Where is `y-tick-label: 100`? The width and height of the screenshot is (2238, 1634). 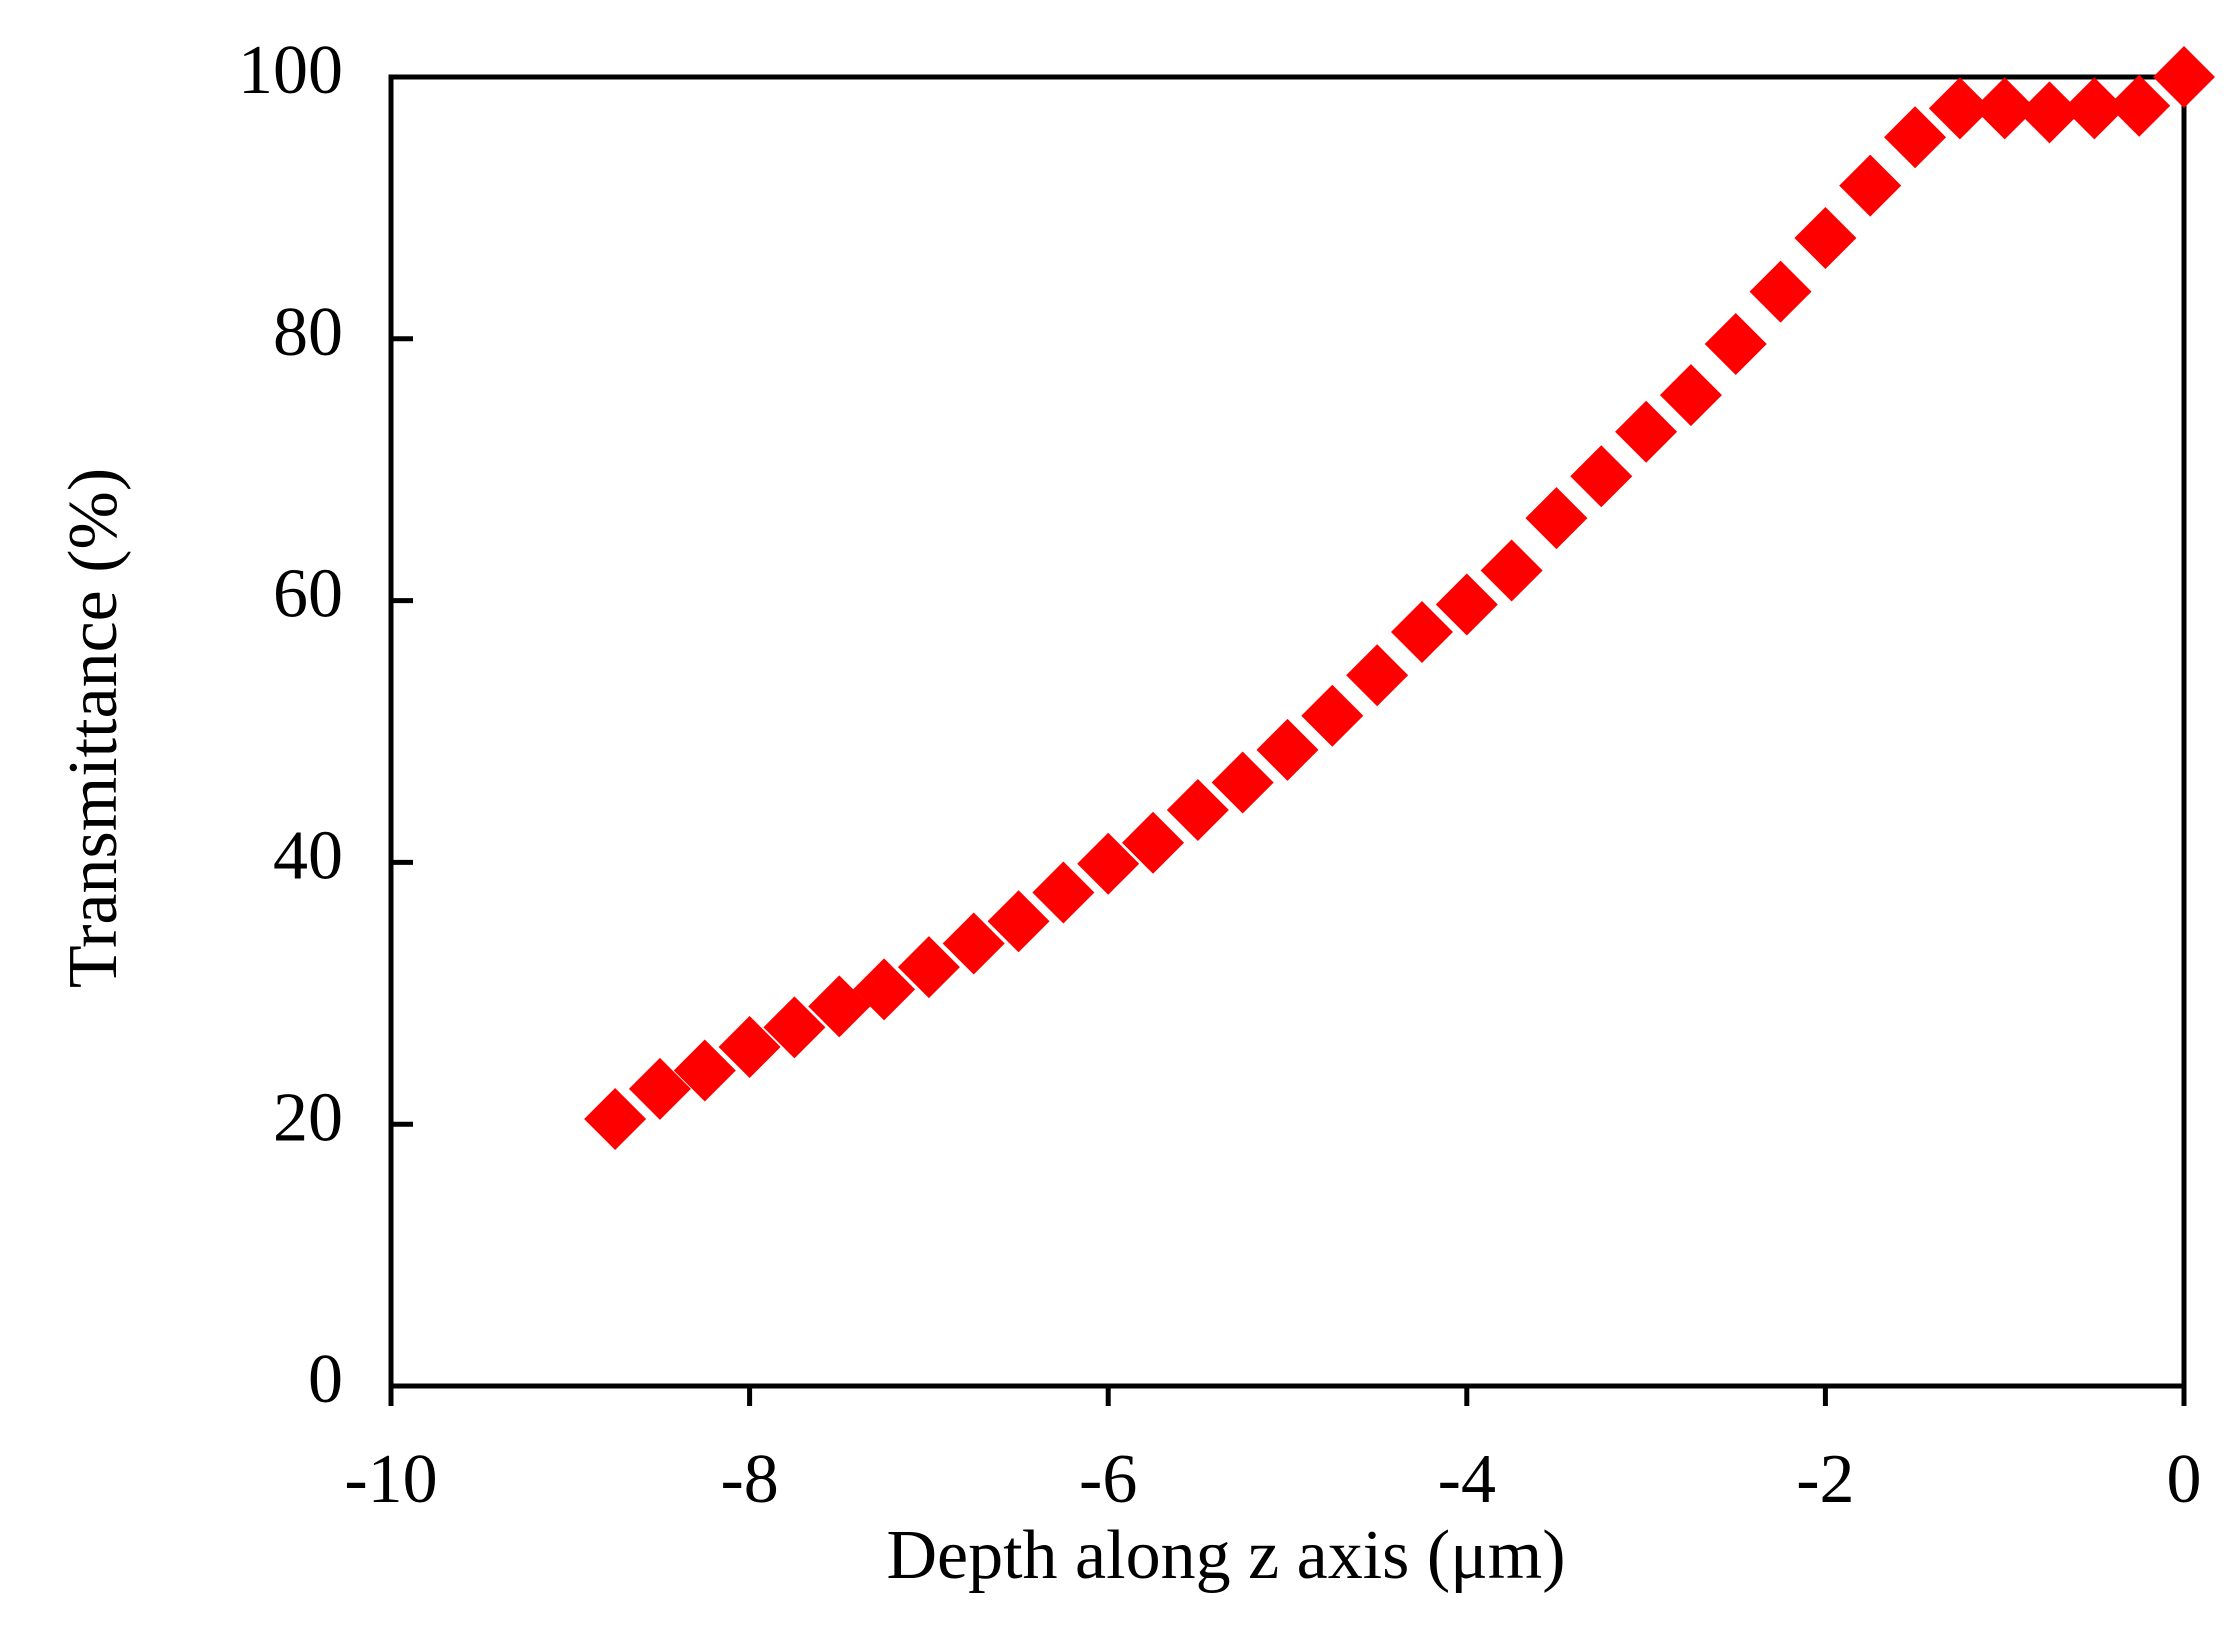 y-tick-label: 100 is located at coordinates (290, 70).